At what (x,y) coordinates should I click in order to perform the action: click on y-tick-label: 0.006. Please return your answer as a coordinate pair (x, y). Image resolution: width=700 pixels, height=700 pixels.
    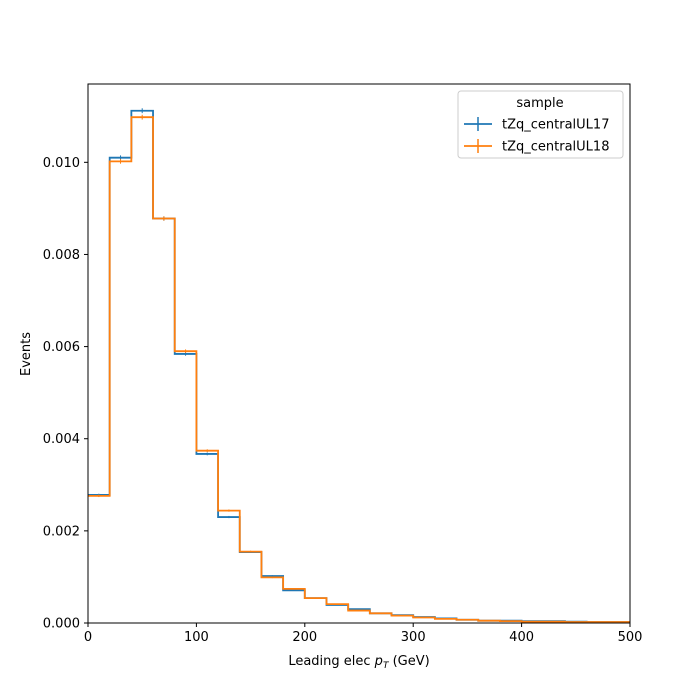
    Looking at the image, I should click on (61, 347).